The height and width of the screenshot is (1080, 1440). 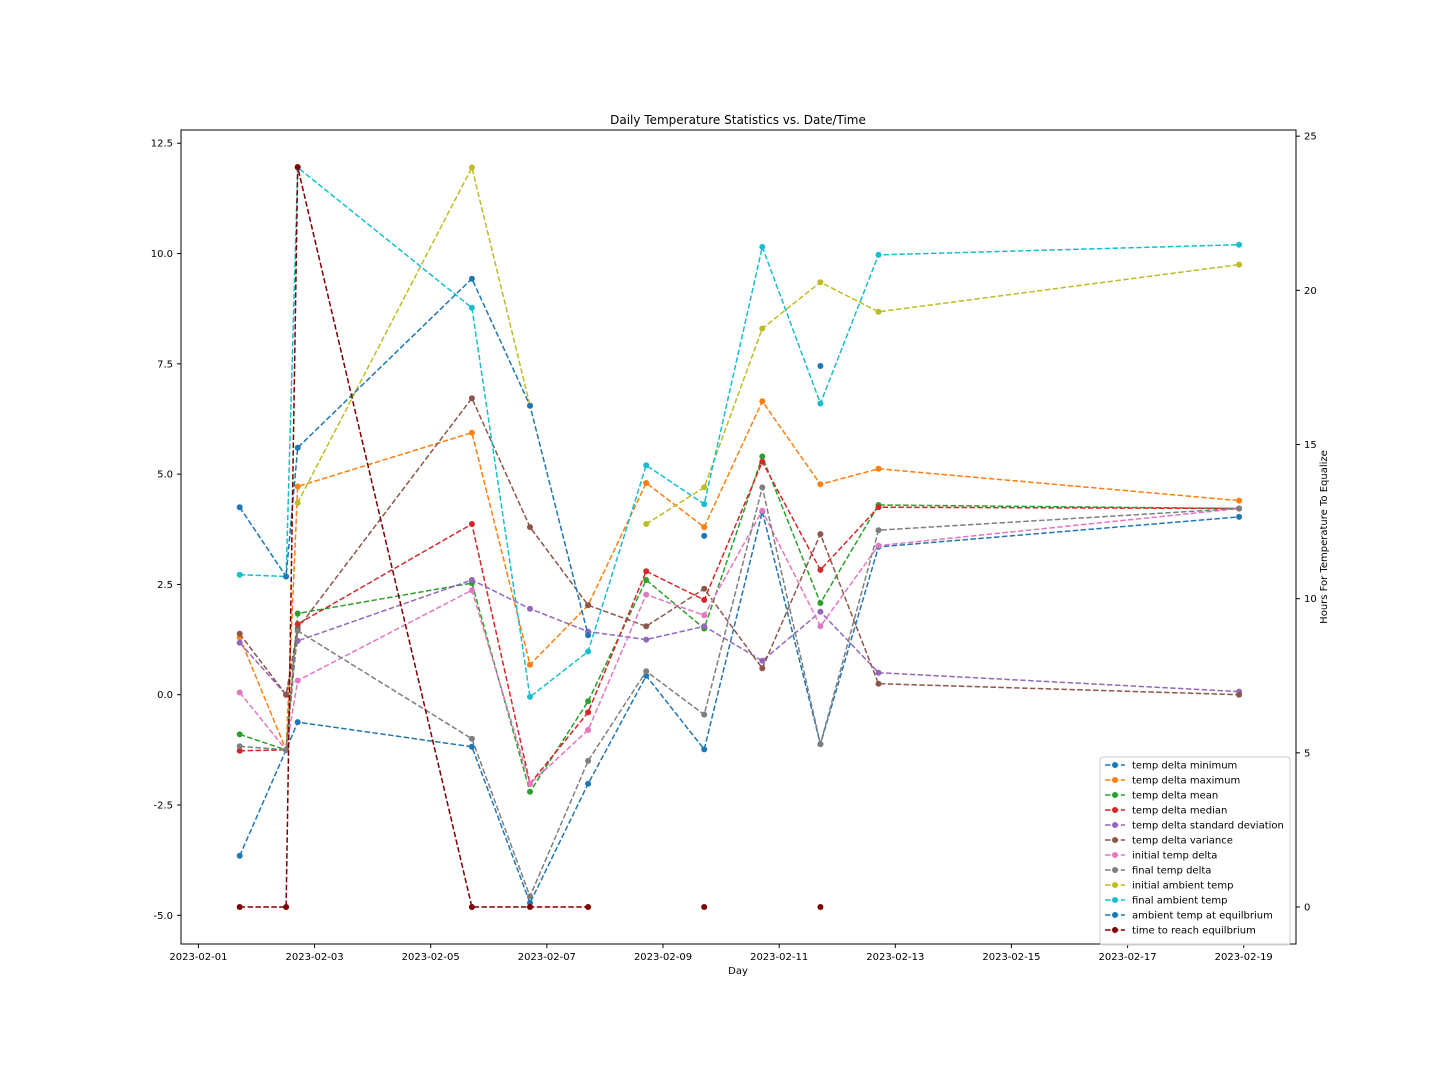 I want to click on x-tick-label: 2023-02-05, so click(x=431, y=957).